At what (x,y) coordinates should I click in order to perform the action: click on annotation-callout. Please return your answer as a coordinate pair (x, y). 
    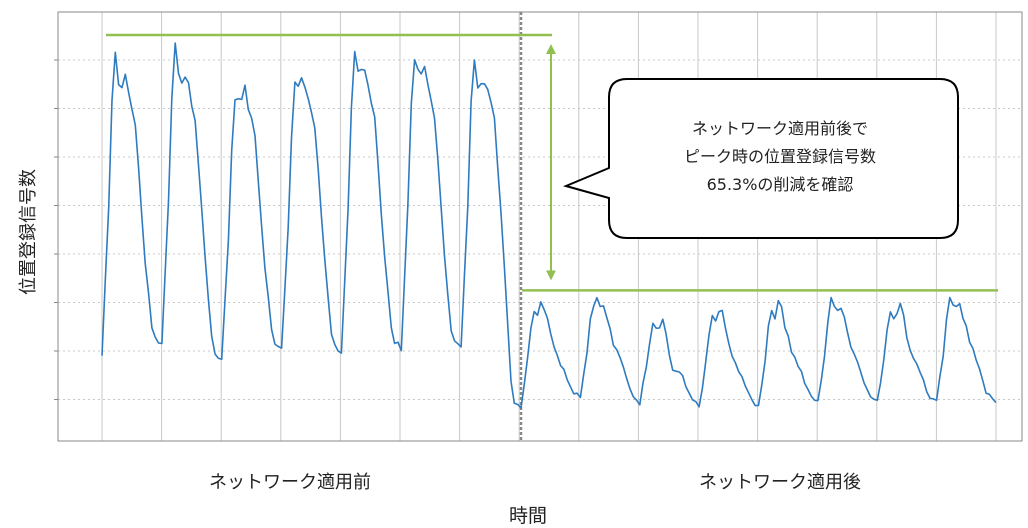
    Looking at the image, I should click on (760, 158).